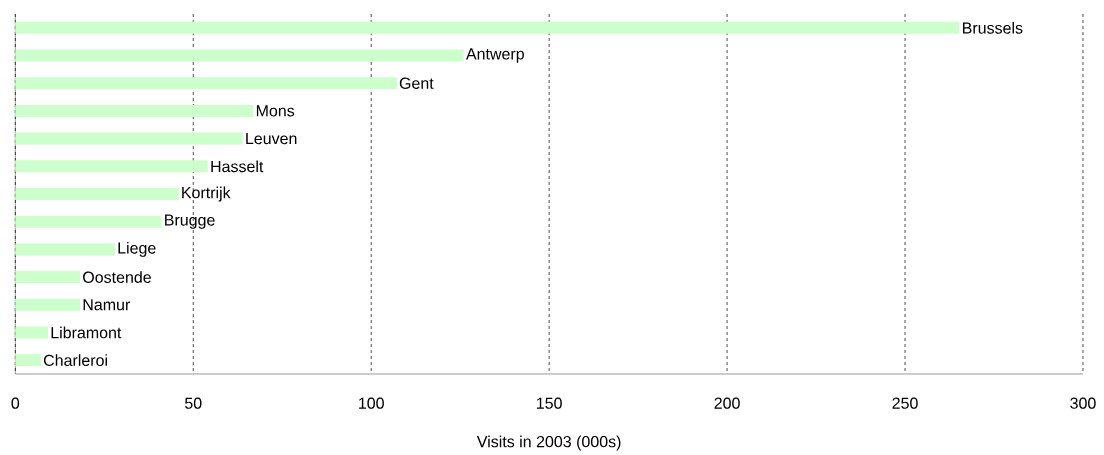  Describe the element at coordinates (993, 27) in the screenshot. I see `y-tick-label: Brussels` at that location.